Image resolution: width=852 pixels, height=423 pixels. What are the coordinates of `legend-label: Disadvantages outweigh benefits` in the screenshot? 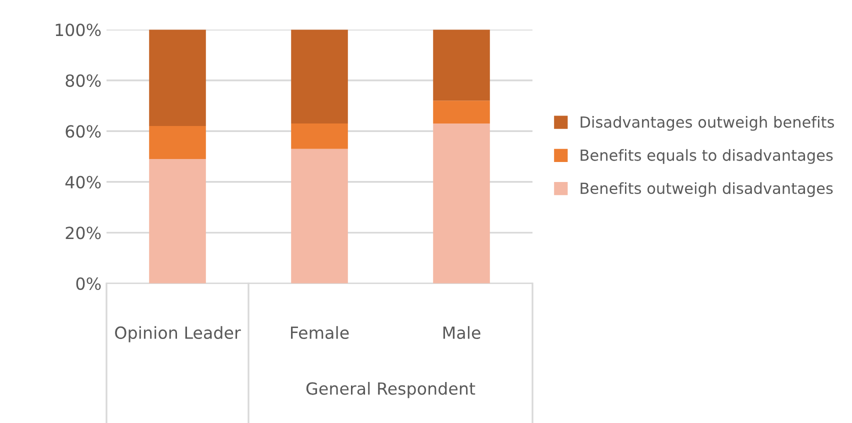 It's located at (707, 123).